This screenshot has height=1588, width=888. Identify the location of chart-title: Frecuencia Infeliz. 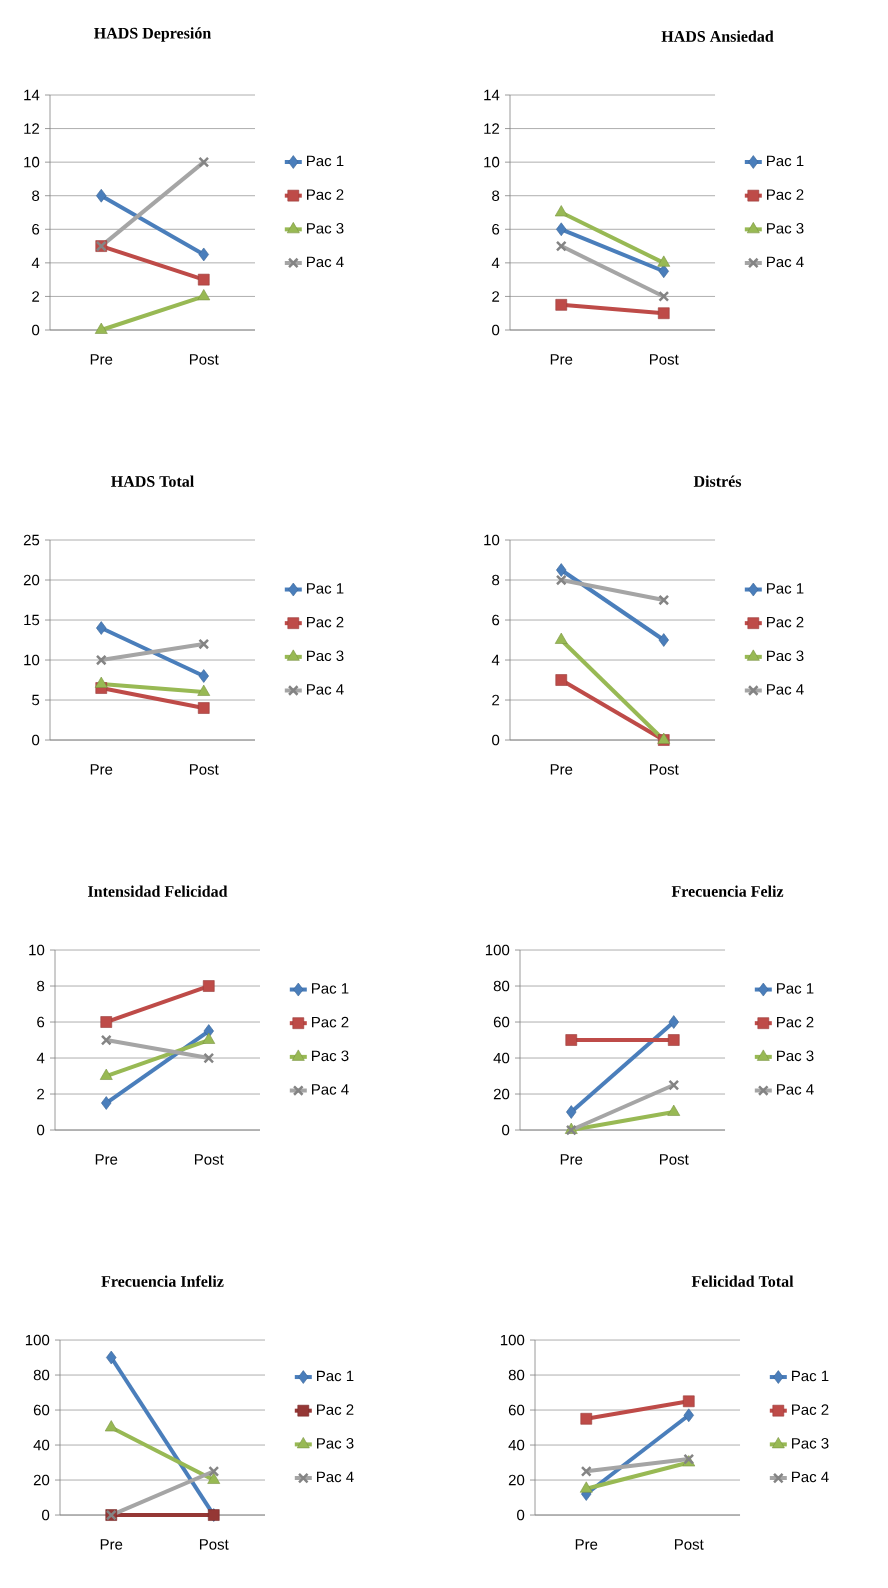
(162, 1281).